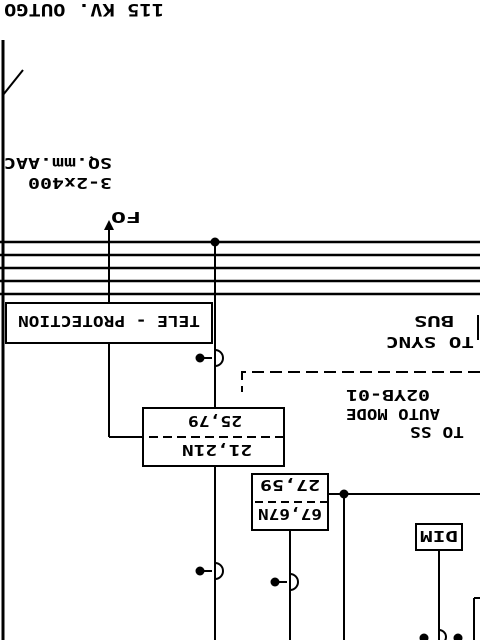 Image resolution: width=480 pixels, height=640 pixels. What do you see at coordinates (439, 536) in the screenshot?
I see `dim-label: DIM` at bounding box center [439, 536].